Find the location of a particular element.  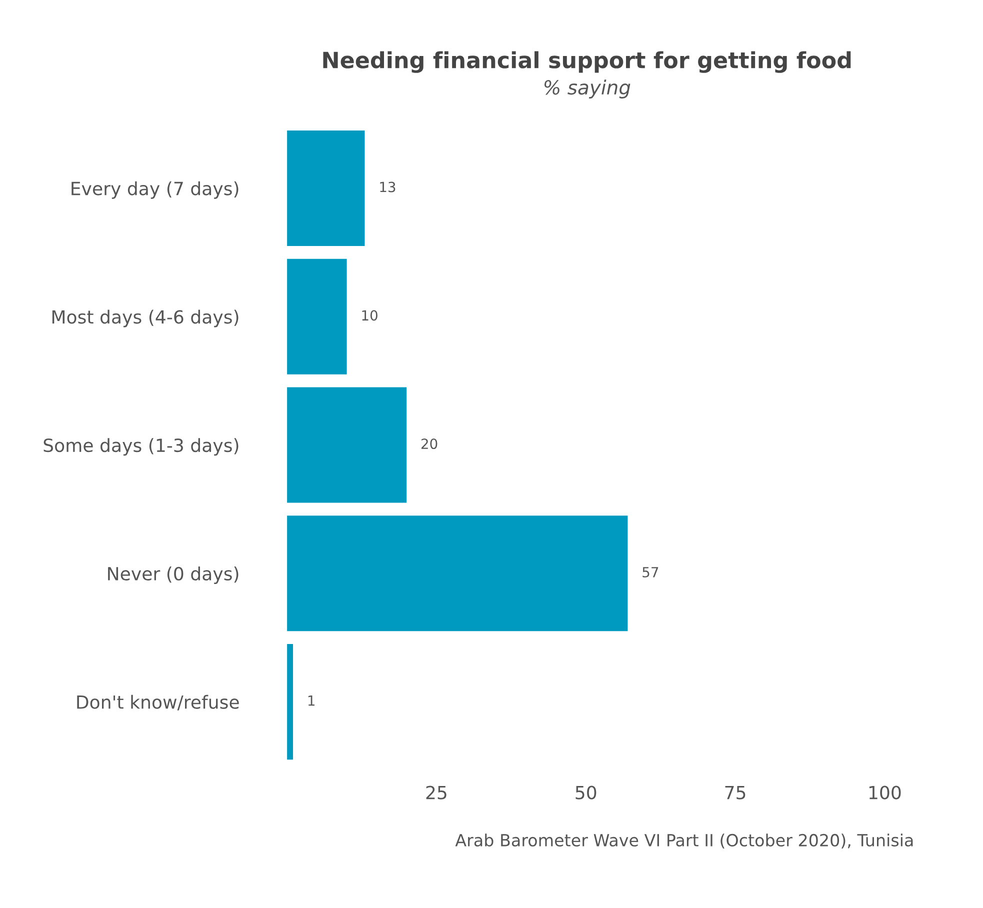

x-tick-label: 25 is located at coordinates (436, 793).